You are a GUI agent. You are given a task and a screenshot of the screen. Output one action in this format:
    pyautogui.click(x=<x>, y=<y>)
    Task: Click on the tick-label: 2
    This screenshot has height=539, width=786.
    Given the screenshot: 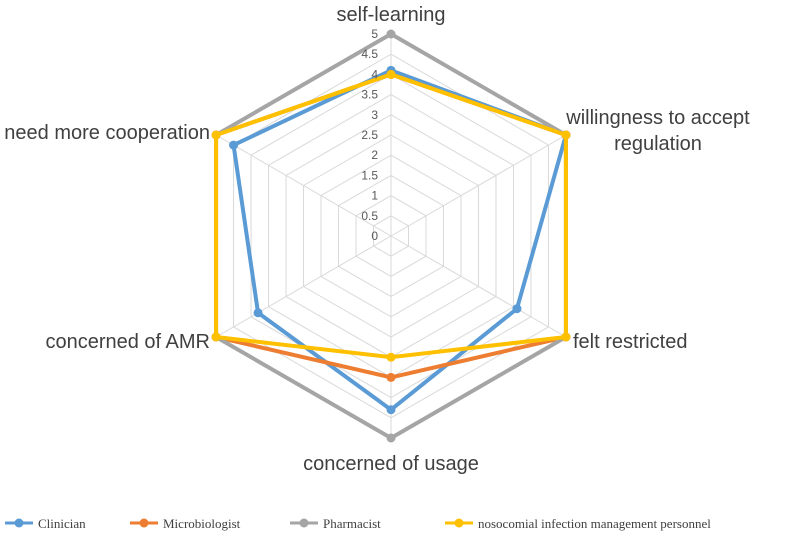 What is the action you would take?
    pyautogui.click(x=374, y=155)
    